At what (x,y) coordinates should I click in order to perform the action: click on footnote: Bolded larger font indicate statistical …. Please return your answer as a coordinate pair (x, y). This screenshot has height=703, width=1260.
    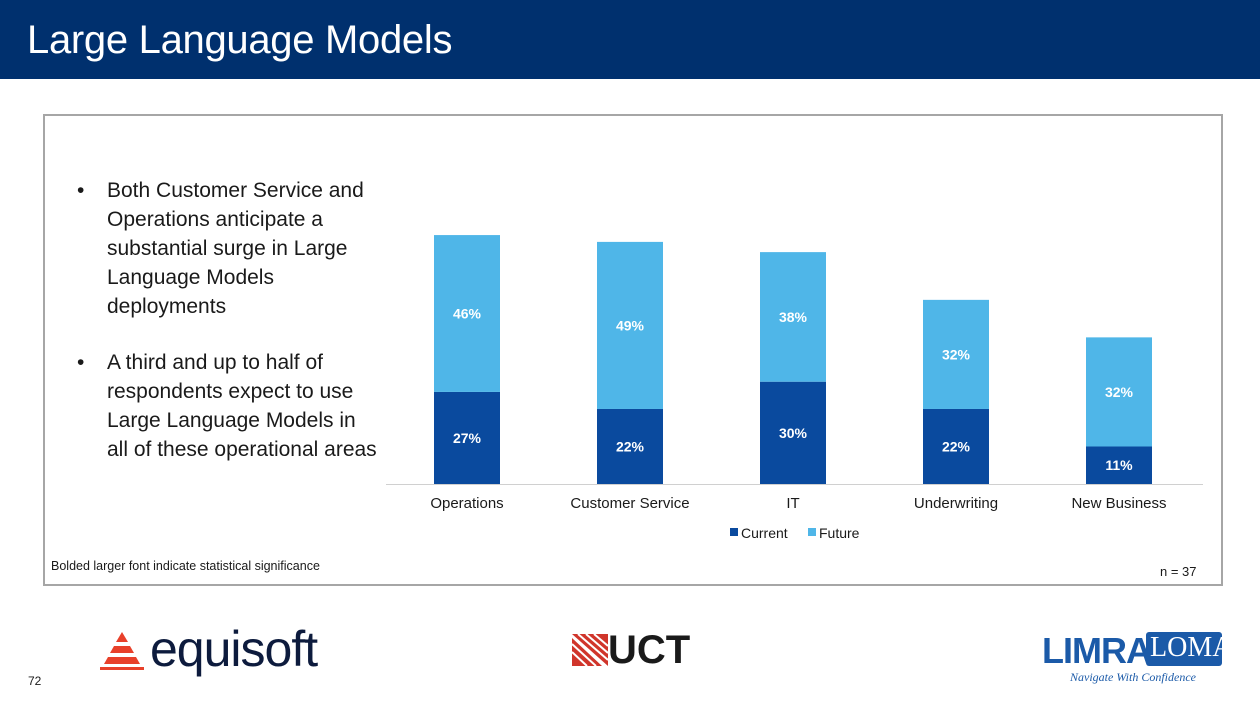
    Looking at the image, I should click on (185, 566).